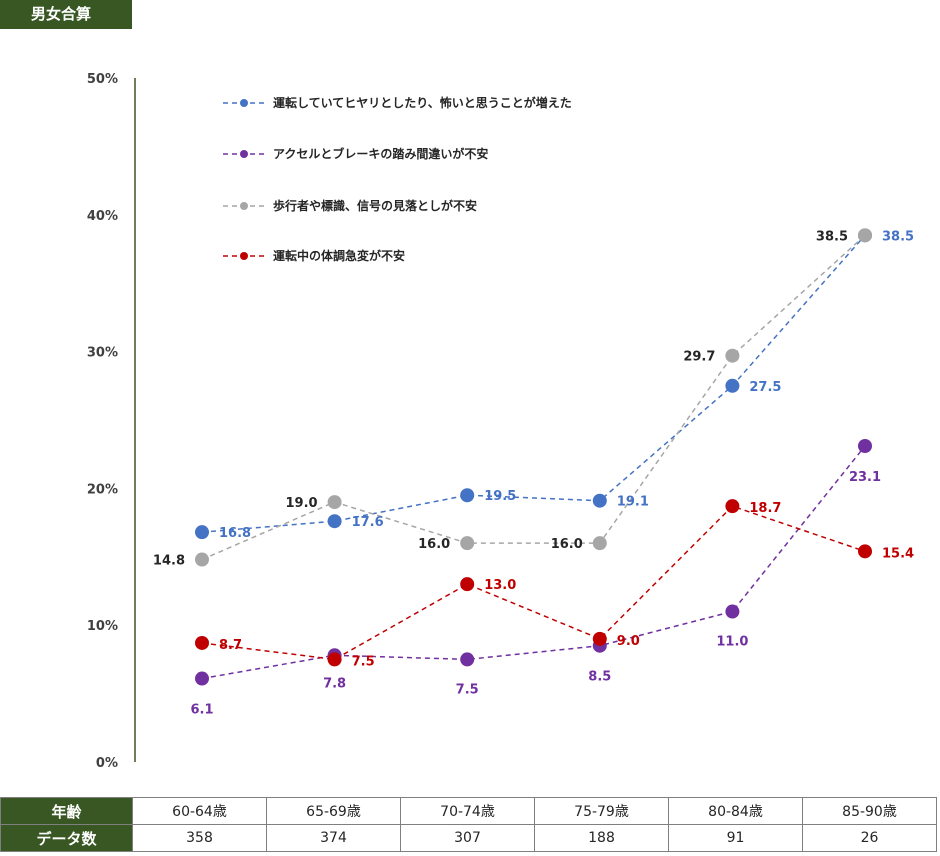 This screenshot has width=940, height=856. I want to click on count-cell: 91, so click(735, 838).